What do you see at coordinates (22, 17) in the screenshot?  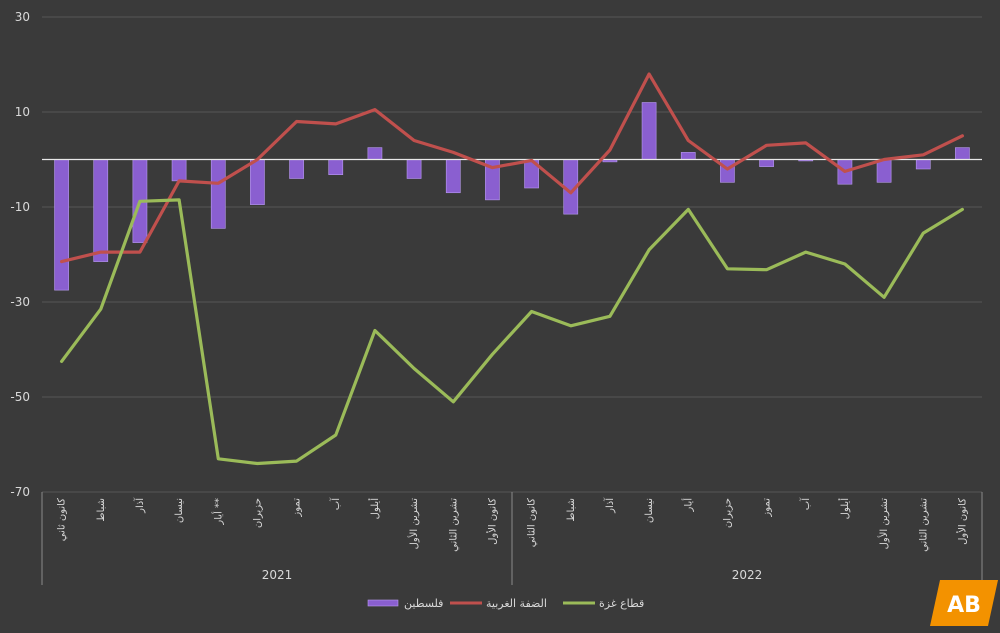 I see `y-tick-label: 30` at bounding box center [22, 17].